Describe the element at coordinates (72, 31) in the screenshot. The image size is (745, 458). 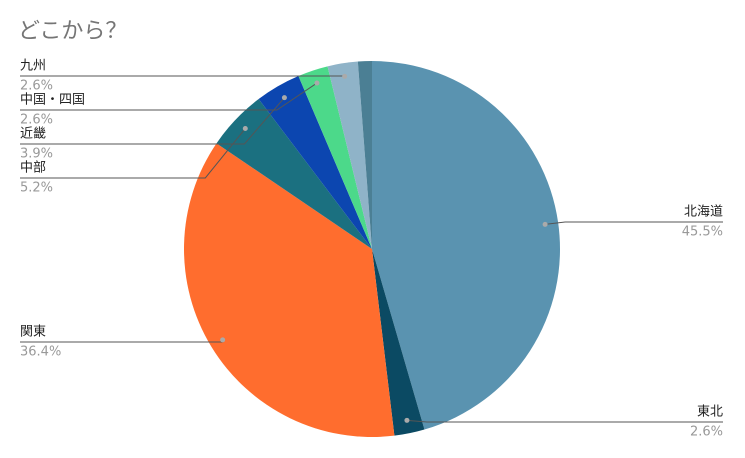
I see `chart-title: どこから？` at that location.